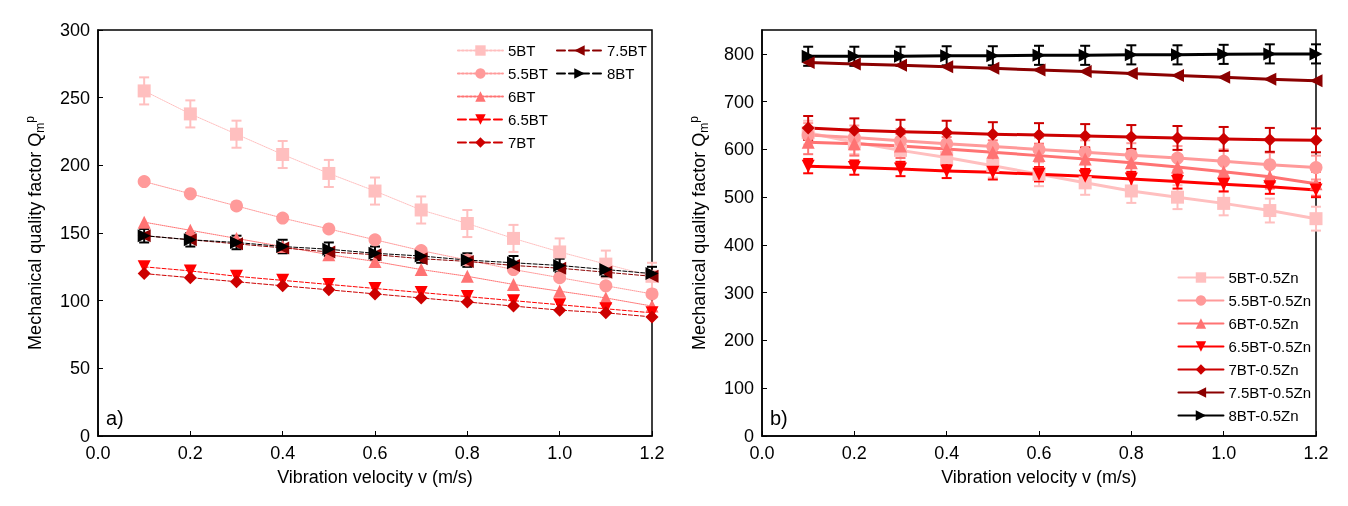  Describe the element at coordinates (762, 453) in the screenshot. I see `x-tick-label: 0.0` at that location.